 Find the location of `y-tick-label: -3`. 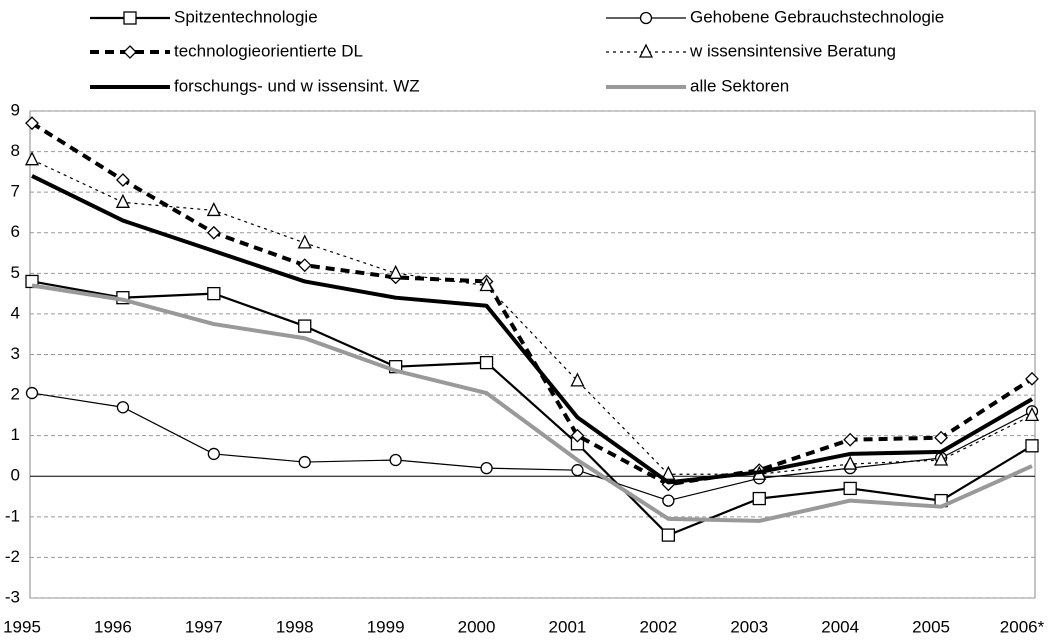

y-tick-label: -3 is located at coordinates (12, 596).